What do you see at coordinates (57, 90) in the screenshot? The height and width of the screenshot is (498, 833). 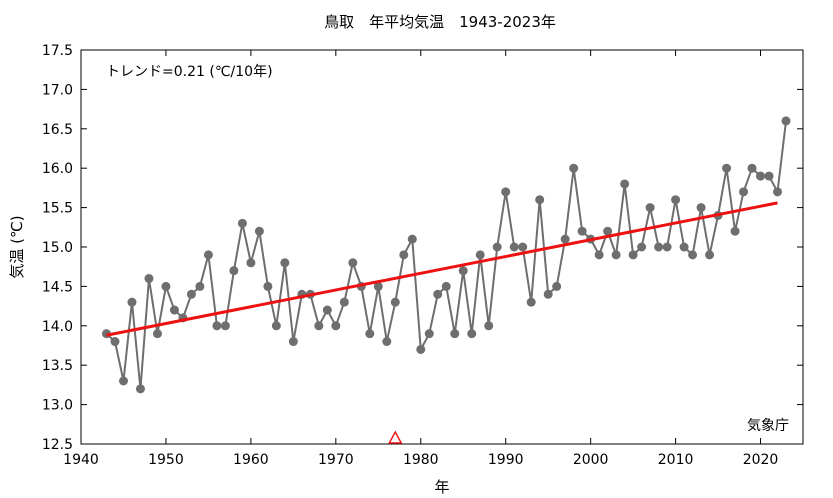 I see `y-tick-label: 17.0` at bounding box center [57, 90].